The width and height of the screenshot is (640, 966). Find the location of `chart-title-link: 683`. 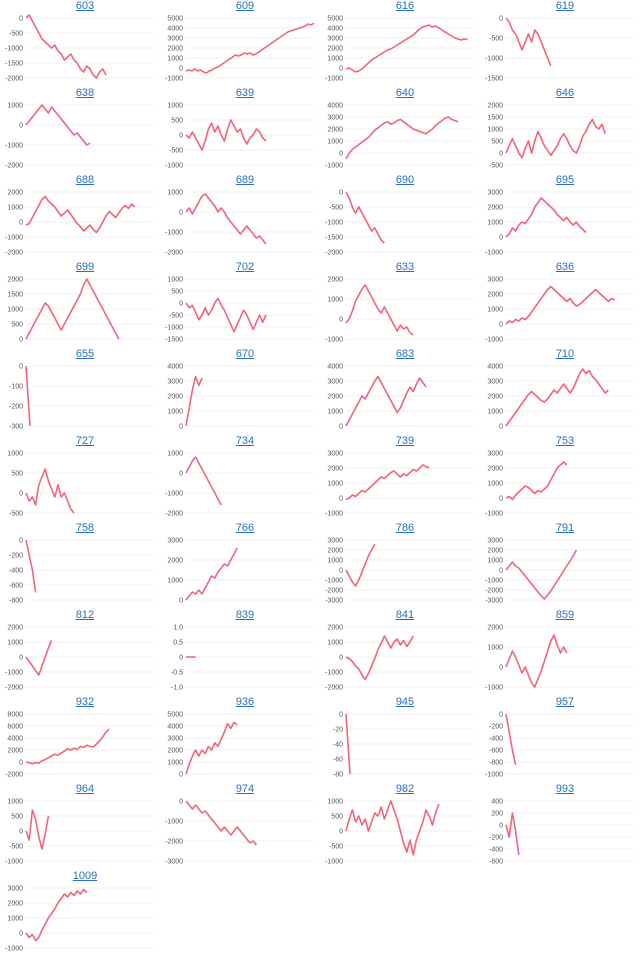

chart-title-link: 683 is located at coordinates (405, 354).